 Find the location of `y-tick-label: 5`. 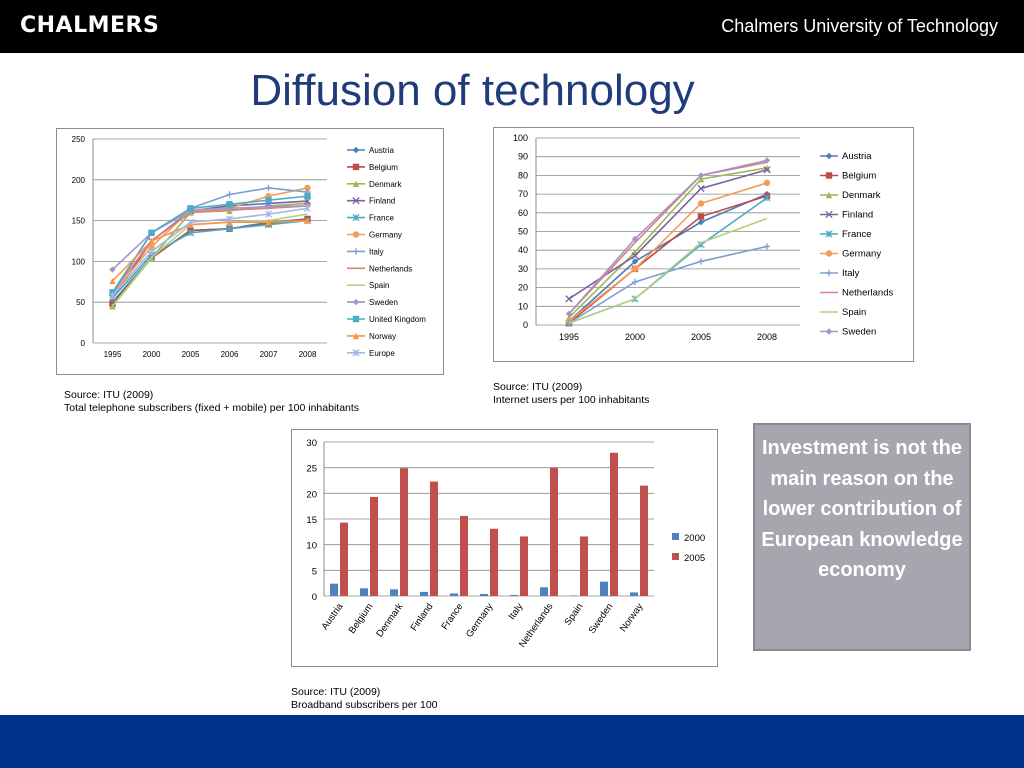

y-tick-label: 5 is located at coordinates (314, 571).